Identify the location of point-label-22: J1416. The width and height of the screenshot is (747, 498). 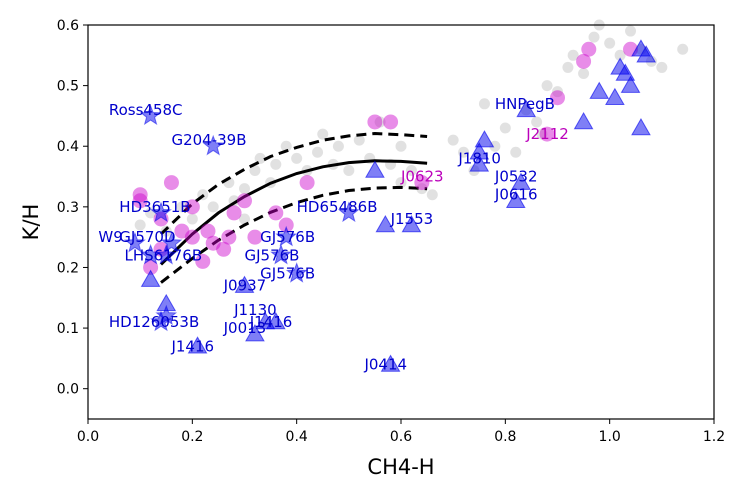
(192, 346).